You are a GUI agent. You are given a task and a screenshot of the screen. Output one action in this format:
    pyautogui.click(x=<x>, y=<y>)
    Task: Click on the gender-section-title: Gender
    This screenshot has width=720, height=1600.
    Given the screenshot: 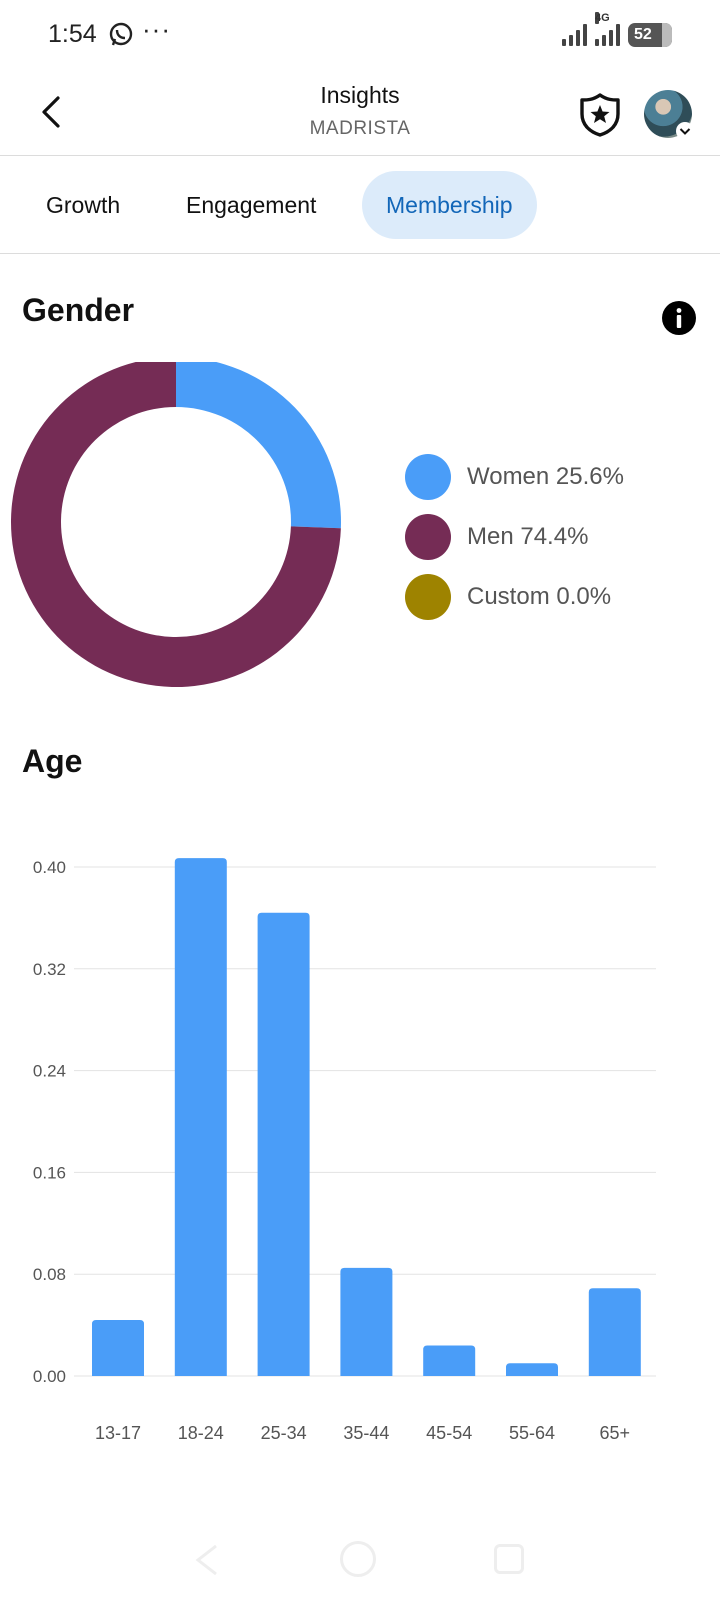 What is the action you would take?
    pyautogui.click(x=78, y=310)
    